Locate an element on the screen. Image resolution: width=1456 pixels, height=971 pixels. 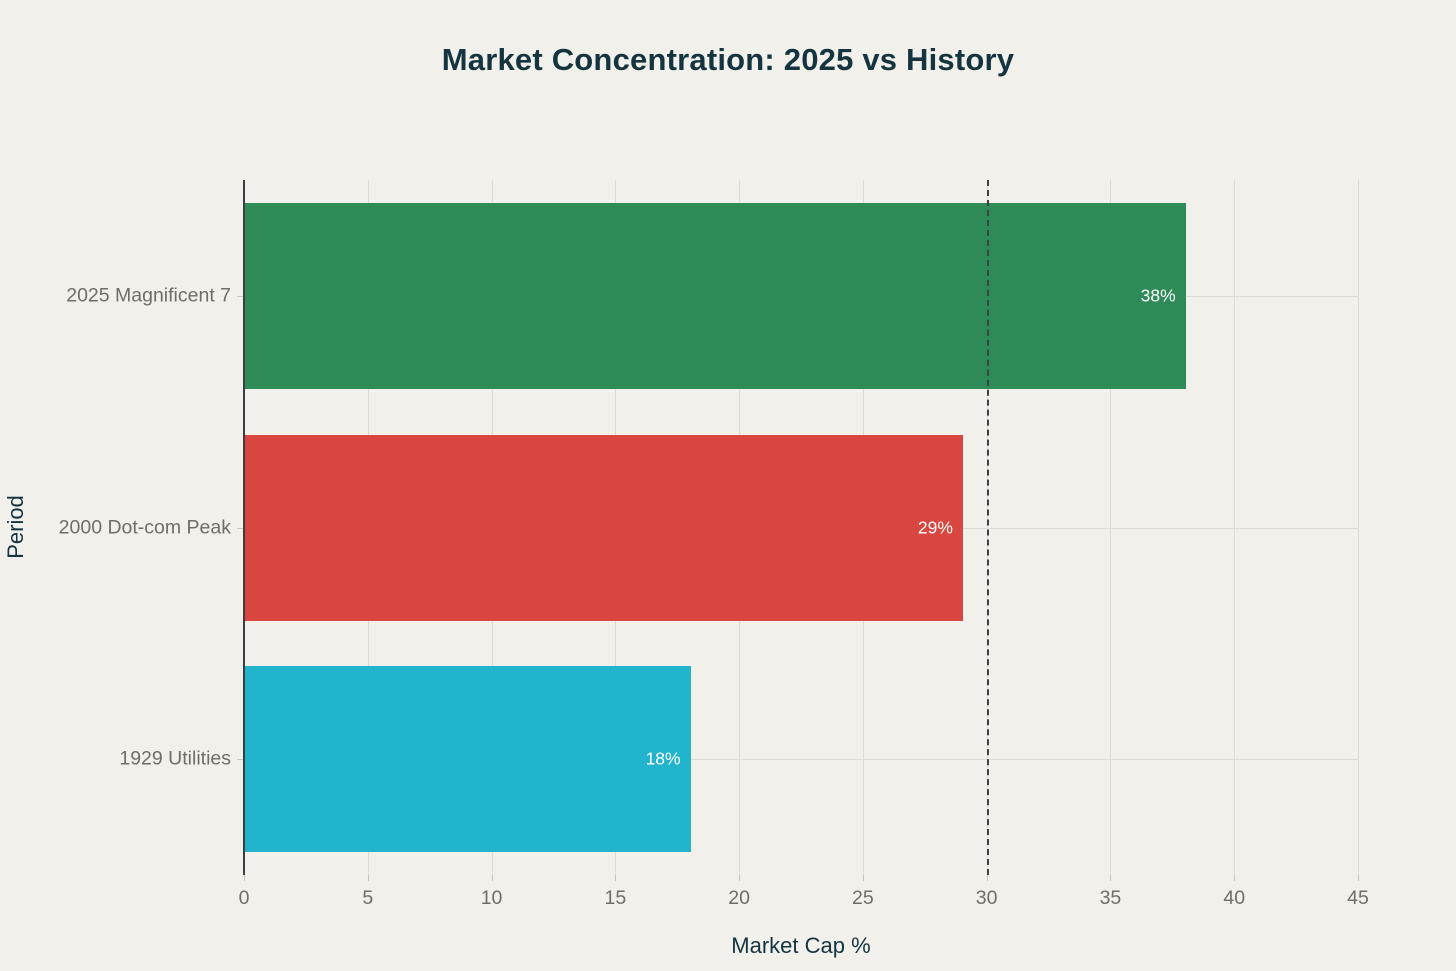
x-tick-label: 10 is located at coordinates (491, 898).